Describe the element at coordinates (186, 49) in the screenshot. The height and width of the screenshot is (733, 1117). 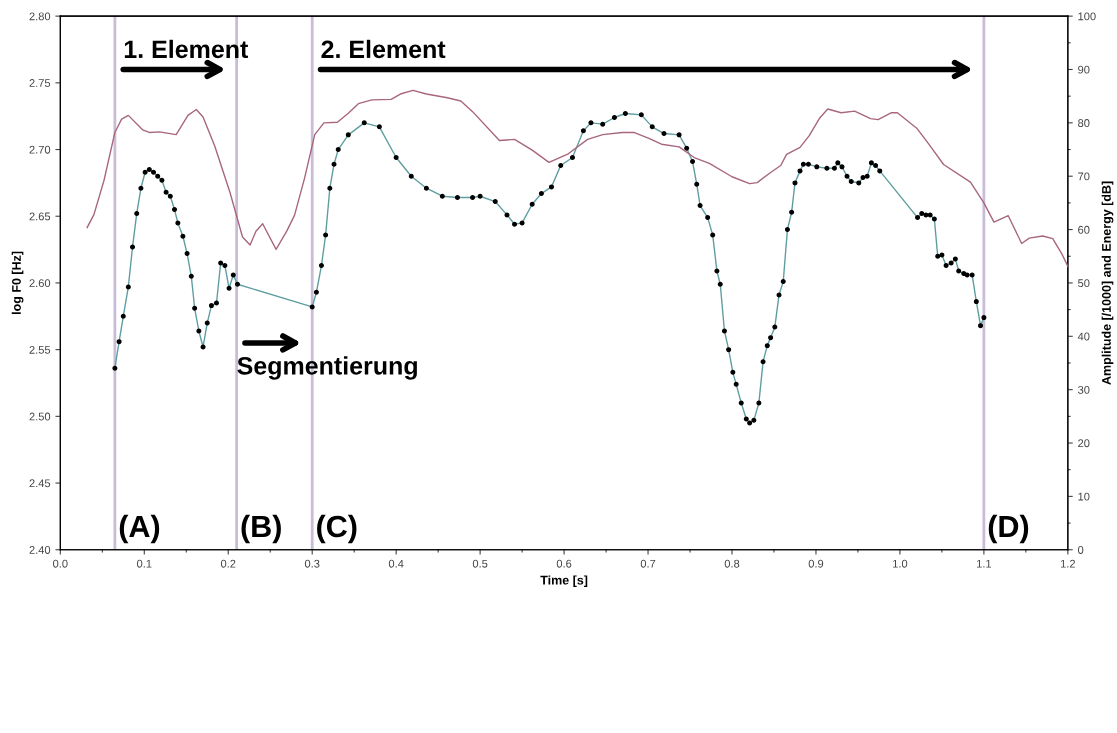
I see `annotation: 1. Element` at that location.